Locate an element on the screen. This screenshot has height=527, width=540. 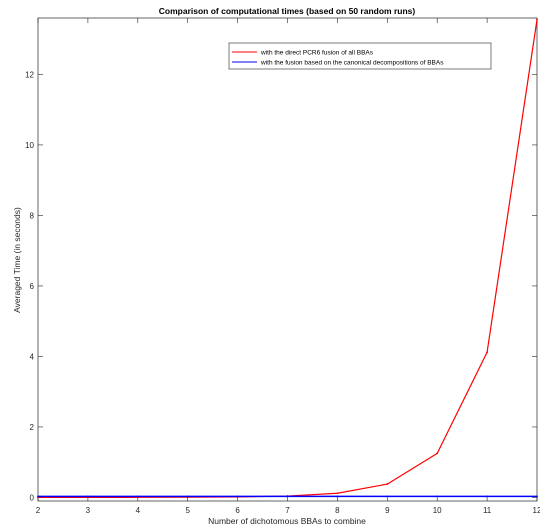
x-tick-label: 9 is located at coordinates (387, 510).